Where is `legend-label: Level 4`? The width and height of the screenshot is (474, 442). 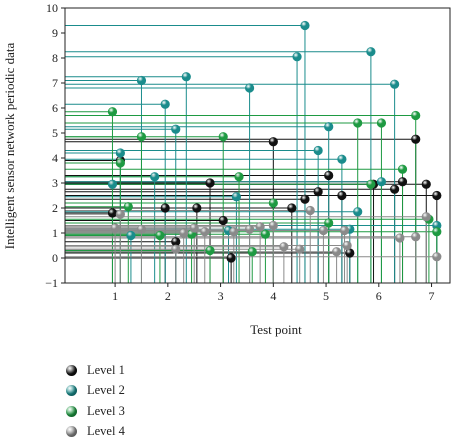
legend-label: Level 4 is located at coordinates (106, 431).